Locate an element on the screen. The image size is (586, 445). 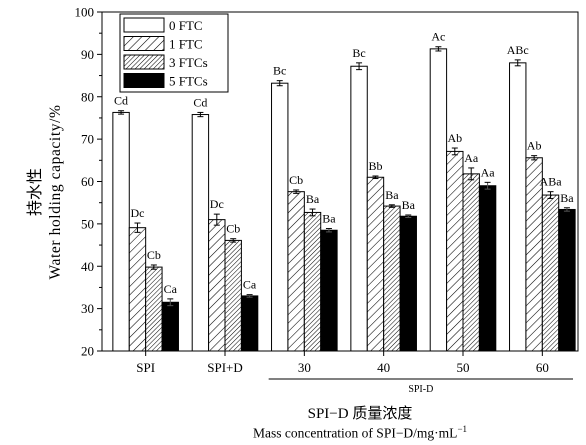
y-axis-label-zh: 持水性 is located at coordinates (35, 192).